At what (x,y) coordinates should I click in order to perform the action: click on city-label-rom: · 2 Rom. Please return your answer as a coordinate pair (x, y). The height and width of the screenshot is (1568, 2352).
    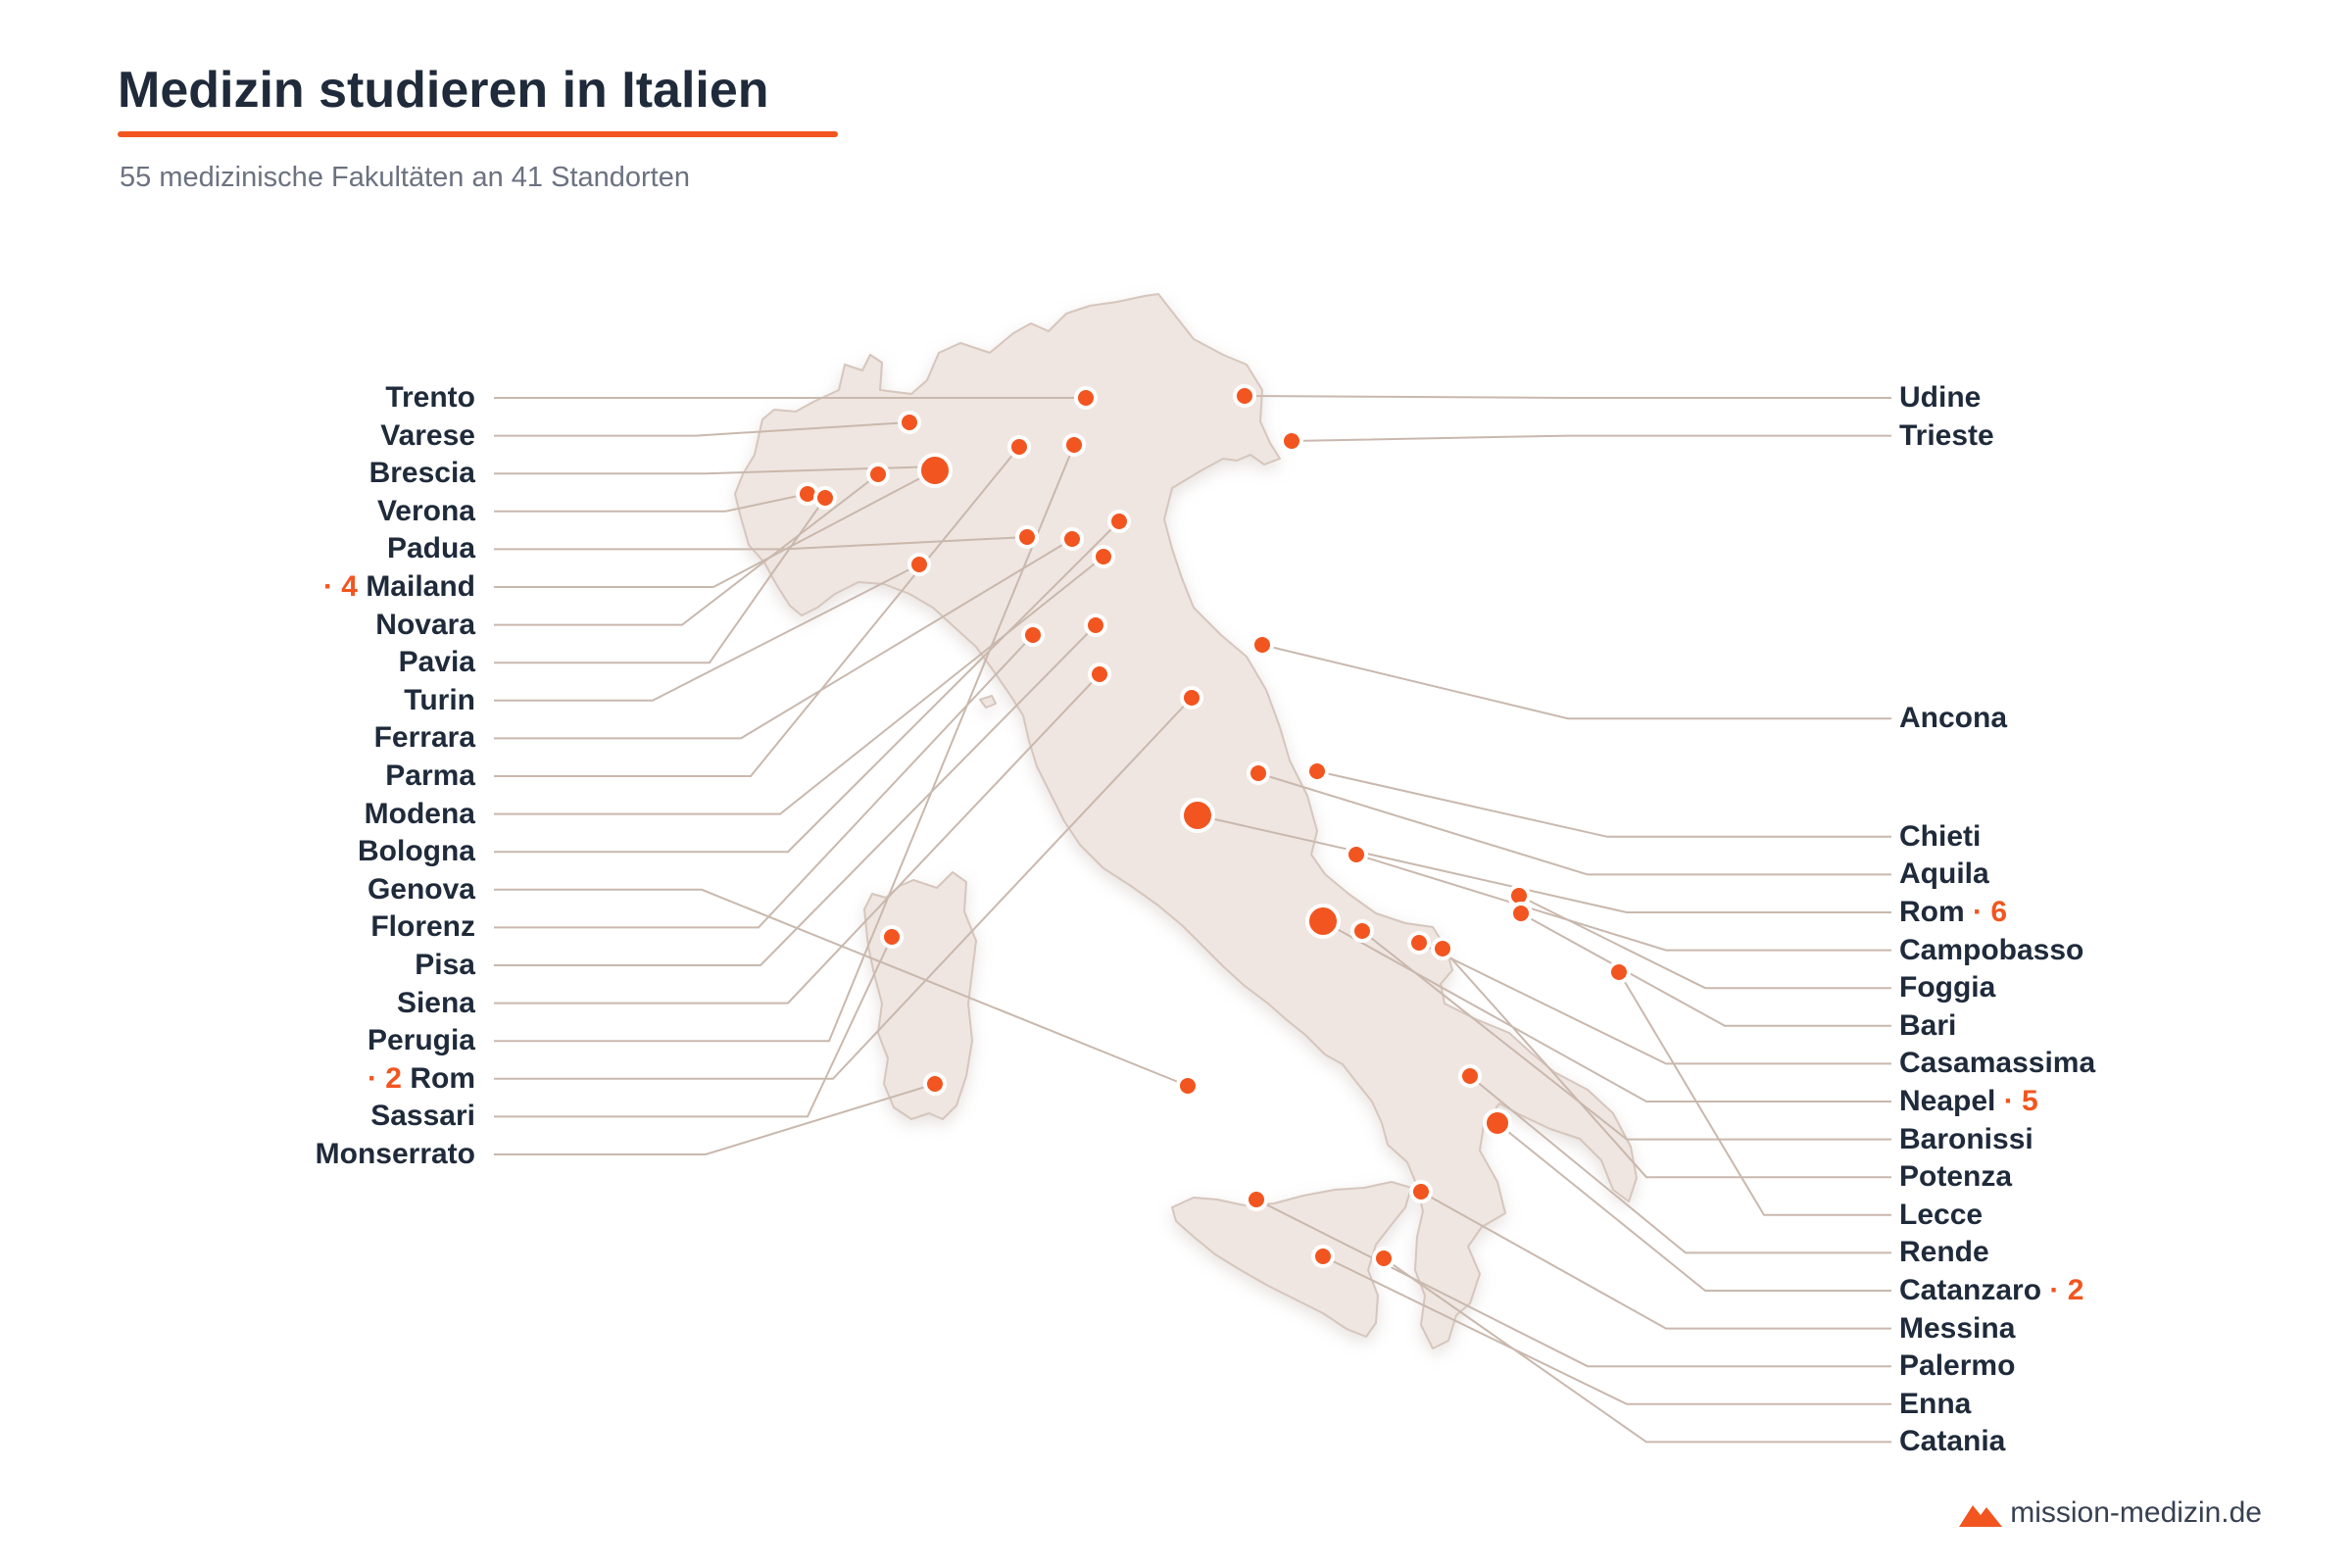
    Looking at the image, I should click on (421, 1079).